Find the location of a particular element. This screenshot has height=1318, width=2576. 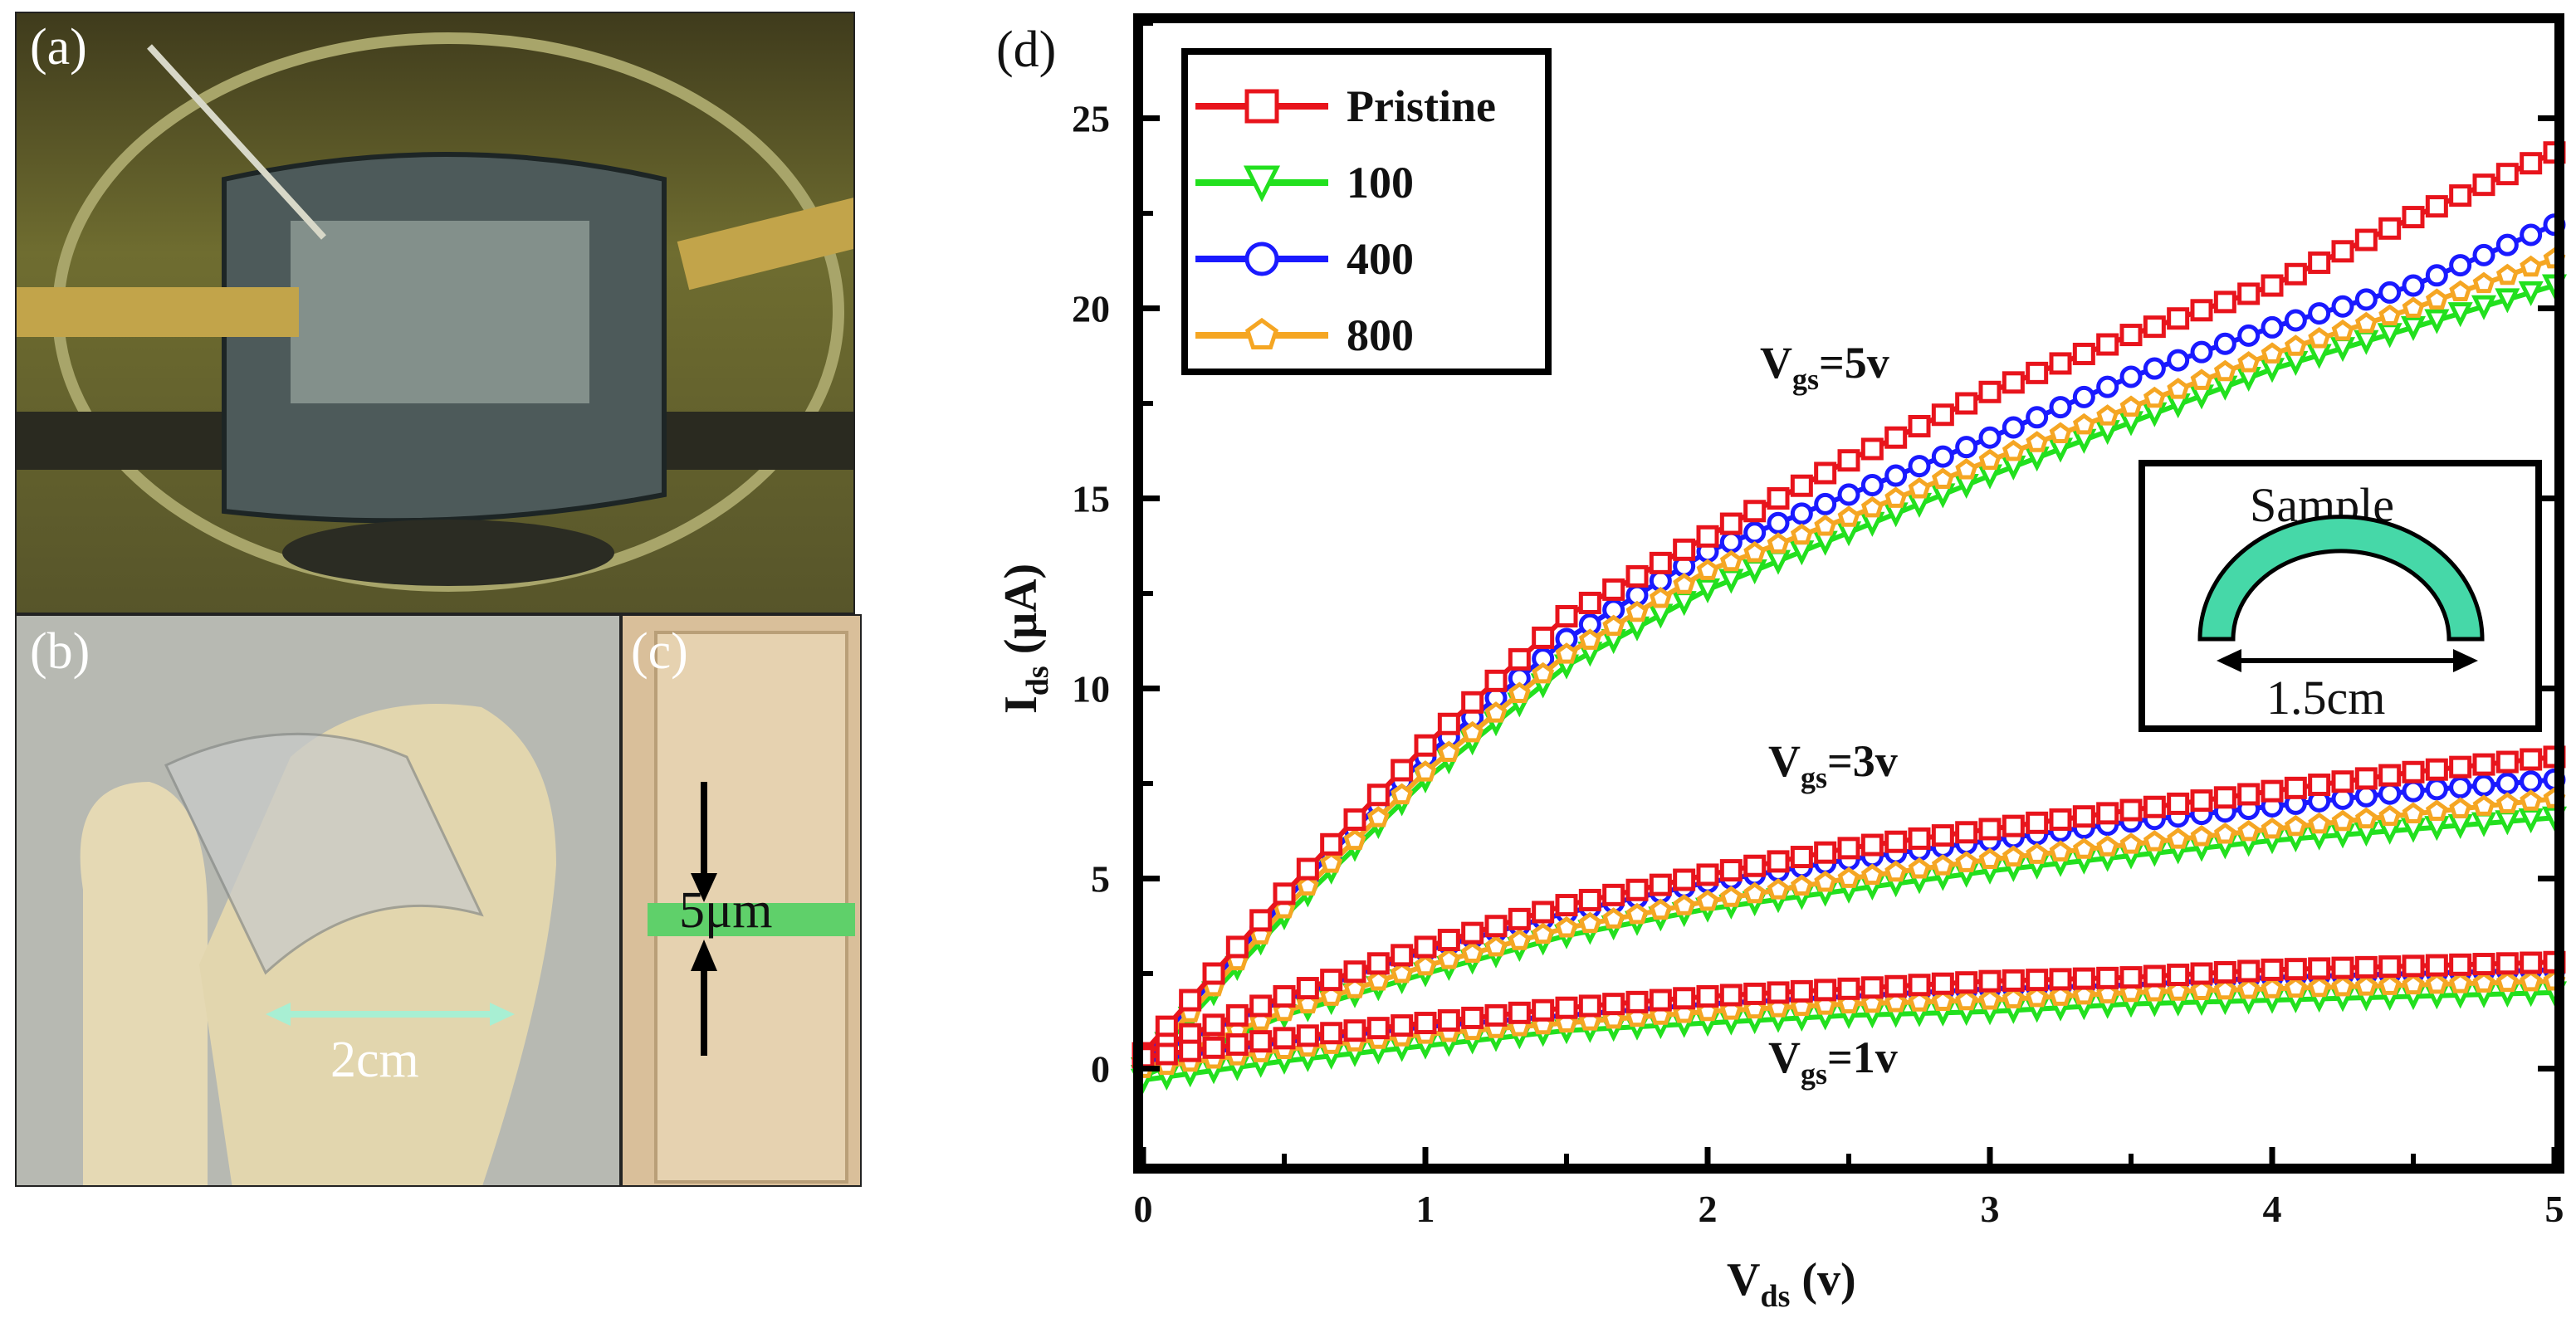

y-axis-title-unit: (μA) is located at coordinates (1021, 615).